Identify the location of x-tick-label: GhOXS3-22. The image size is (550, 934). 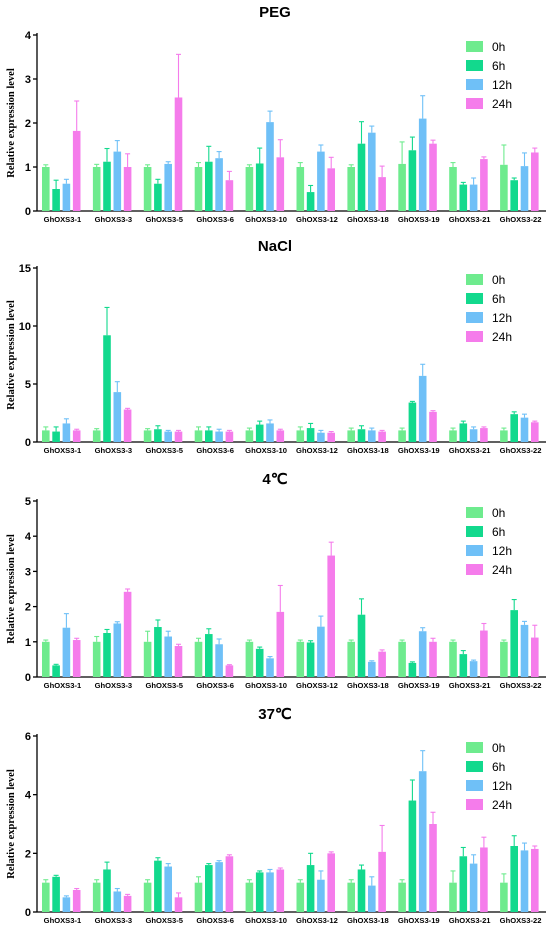
(521, 920).